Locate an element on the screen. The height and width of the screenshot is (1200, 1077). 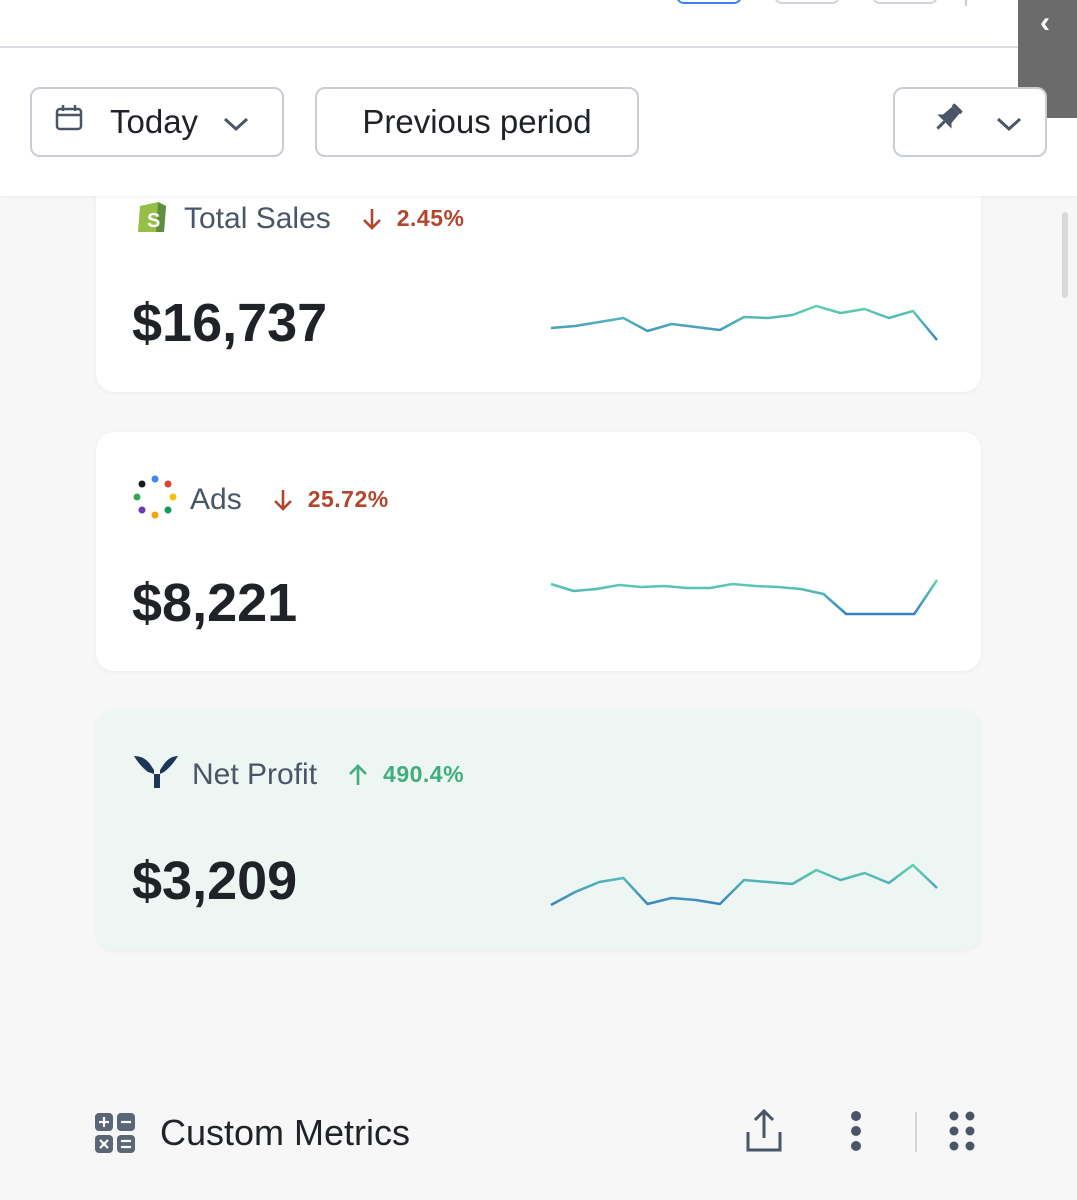
delta-badge: 25.72% is located at coordinates (330, 499).